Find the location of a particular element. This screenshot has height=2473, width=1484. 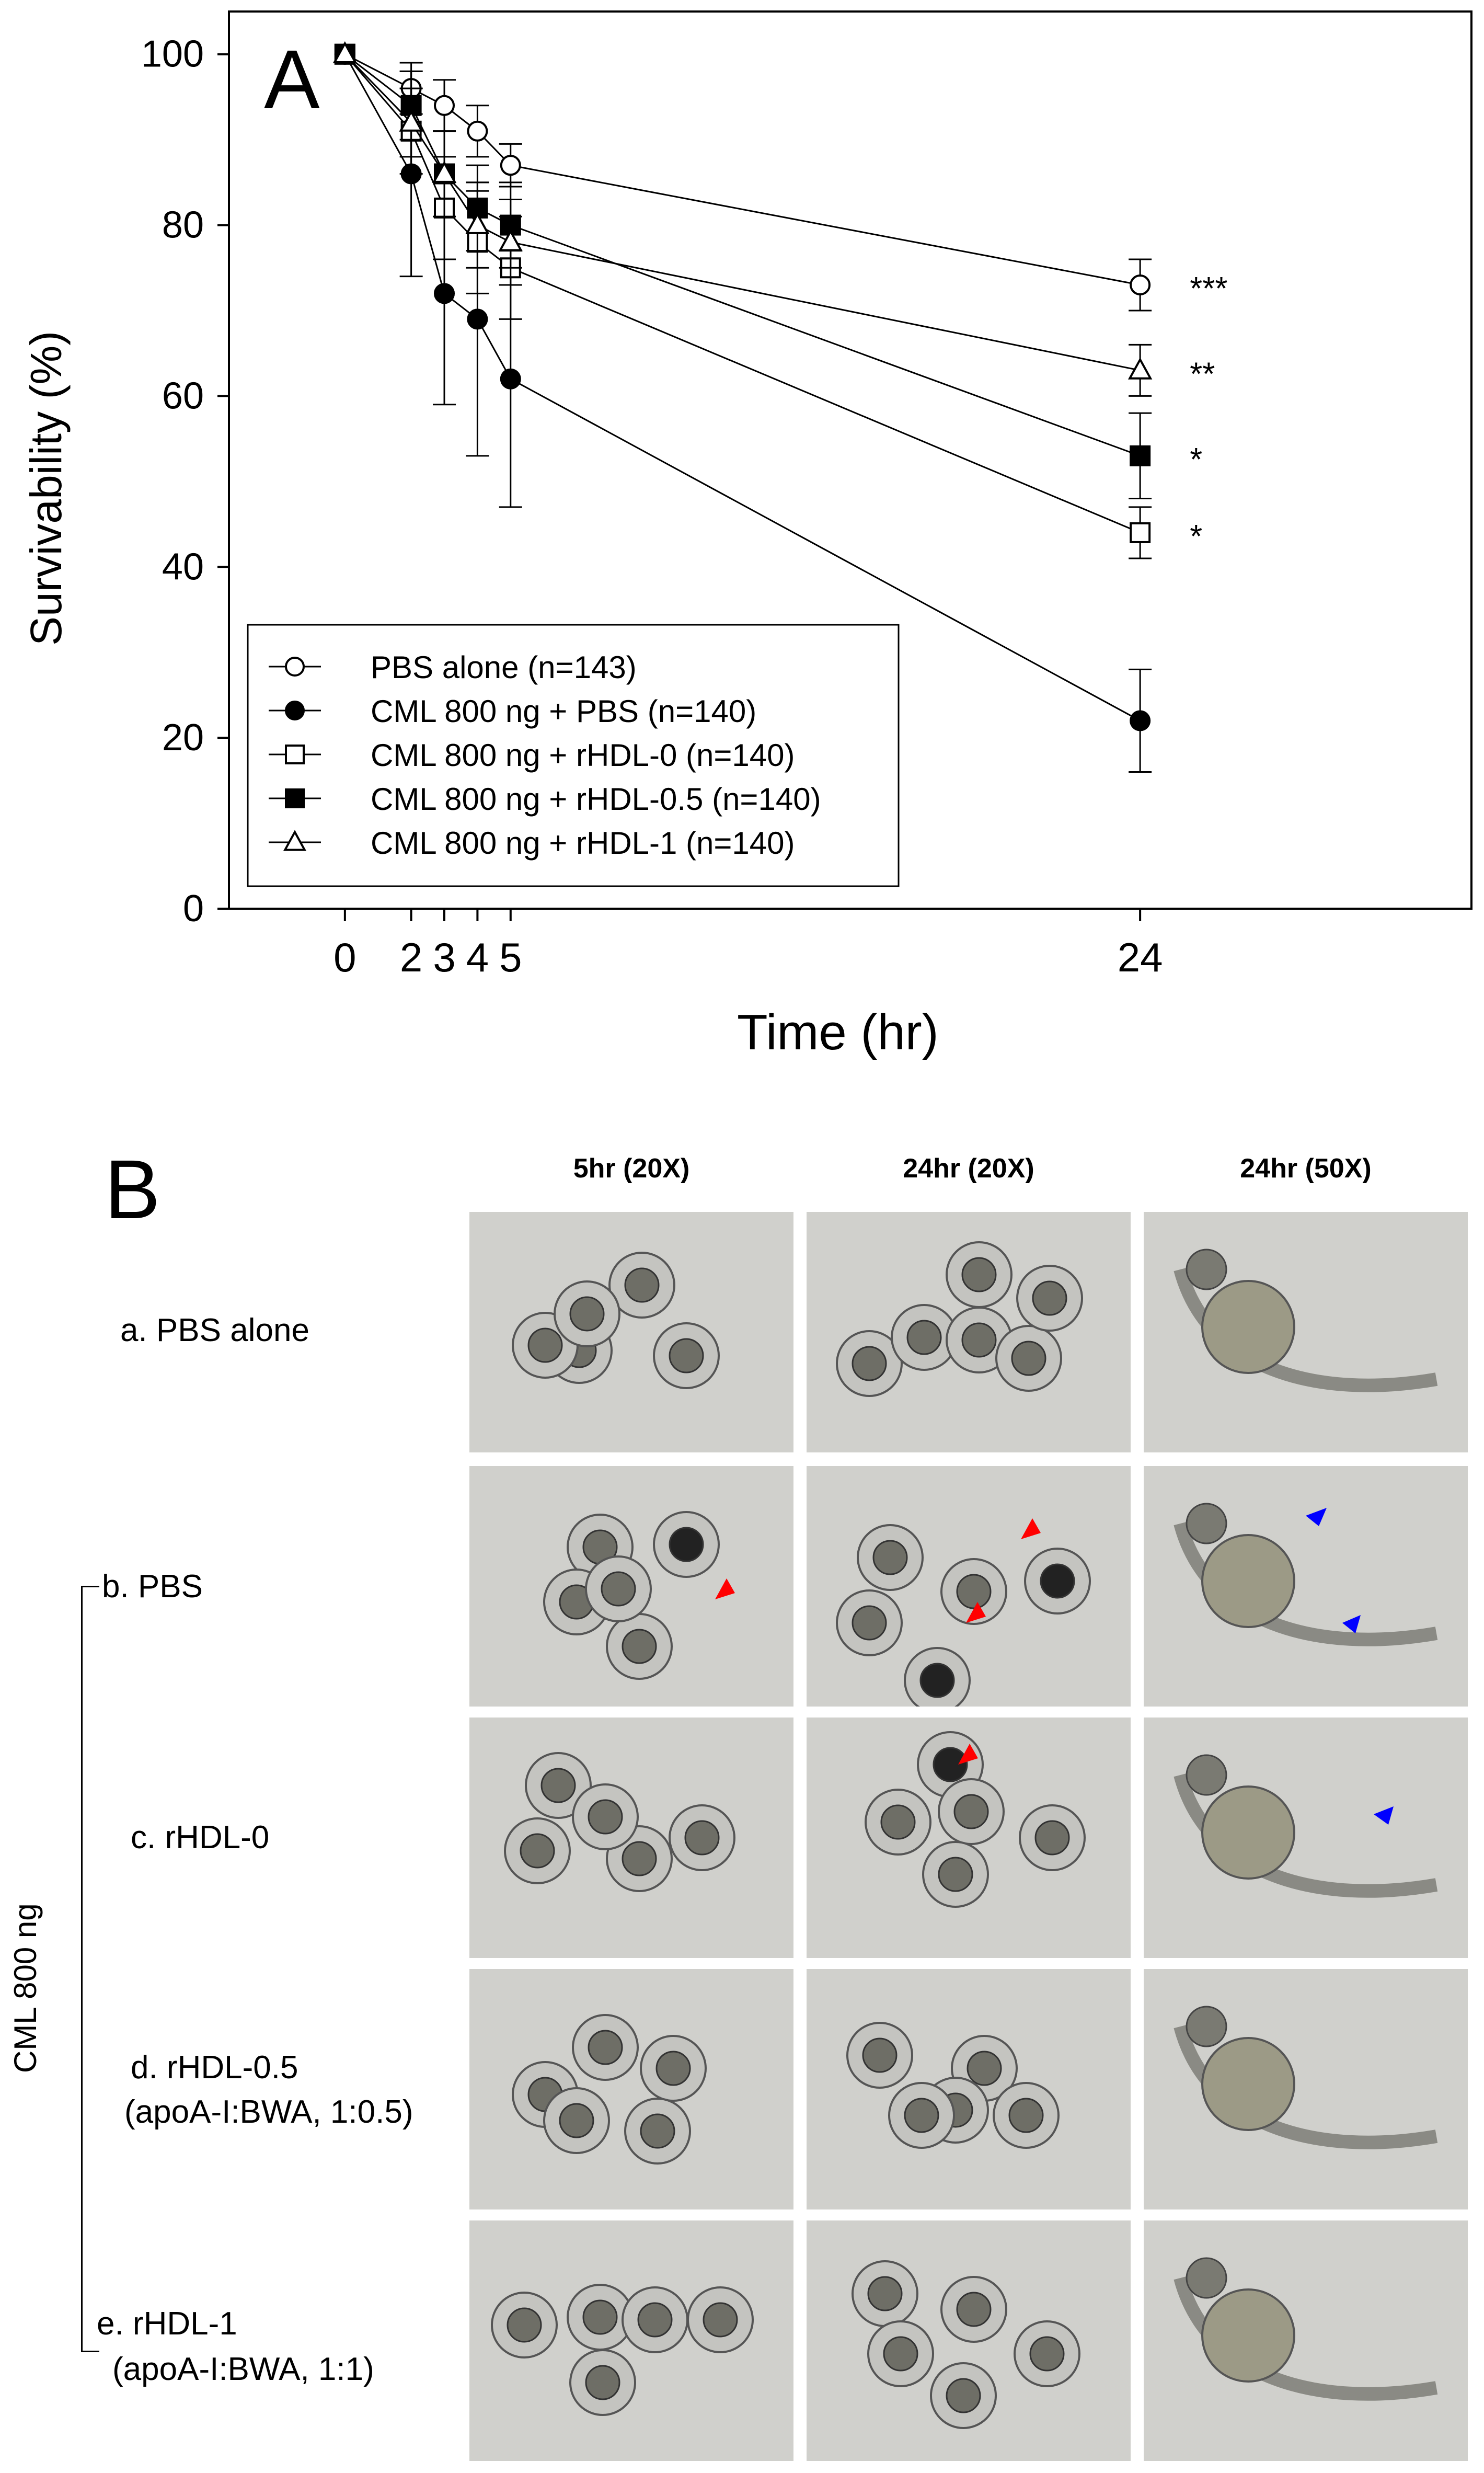

y-tick-label: 60 is located at coordinates (183, 396).